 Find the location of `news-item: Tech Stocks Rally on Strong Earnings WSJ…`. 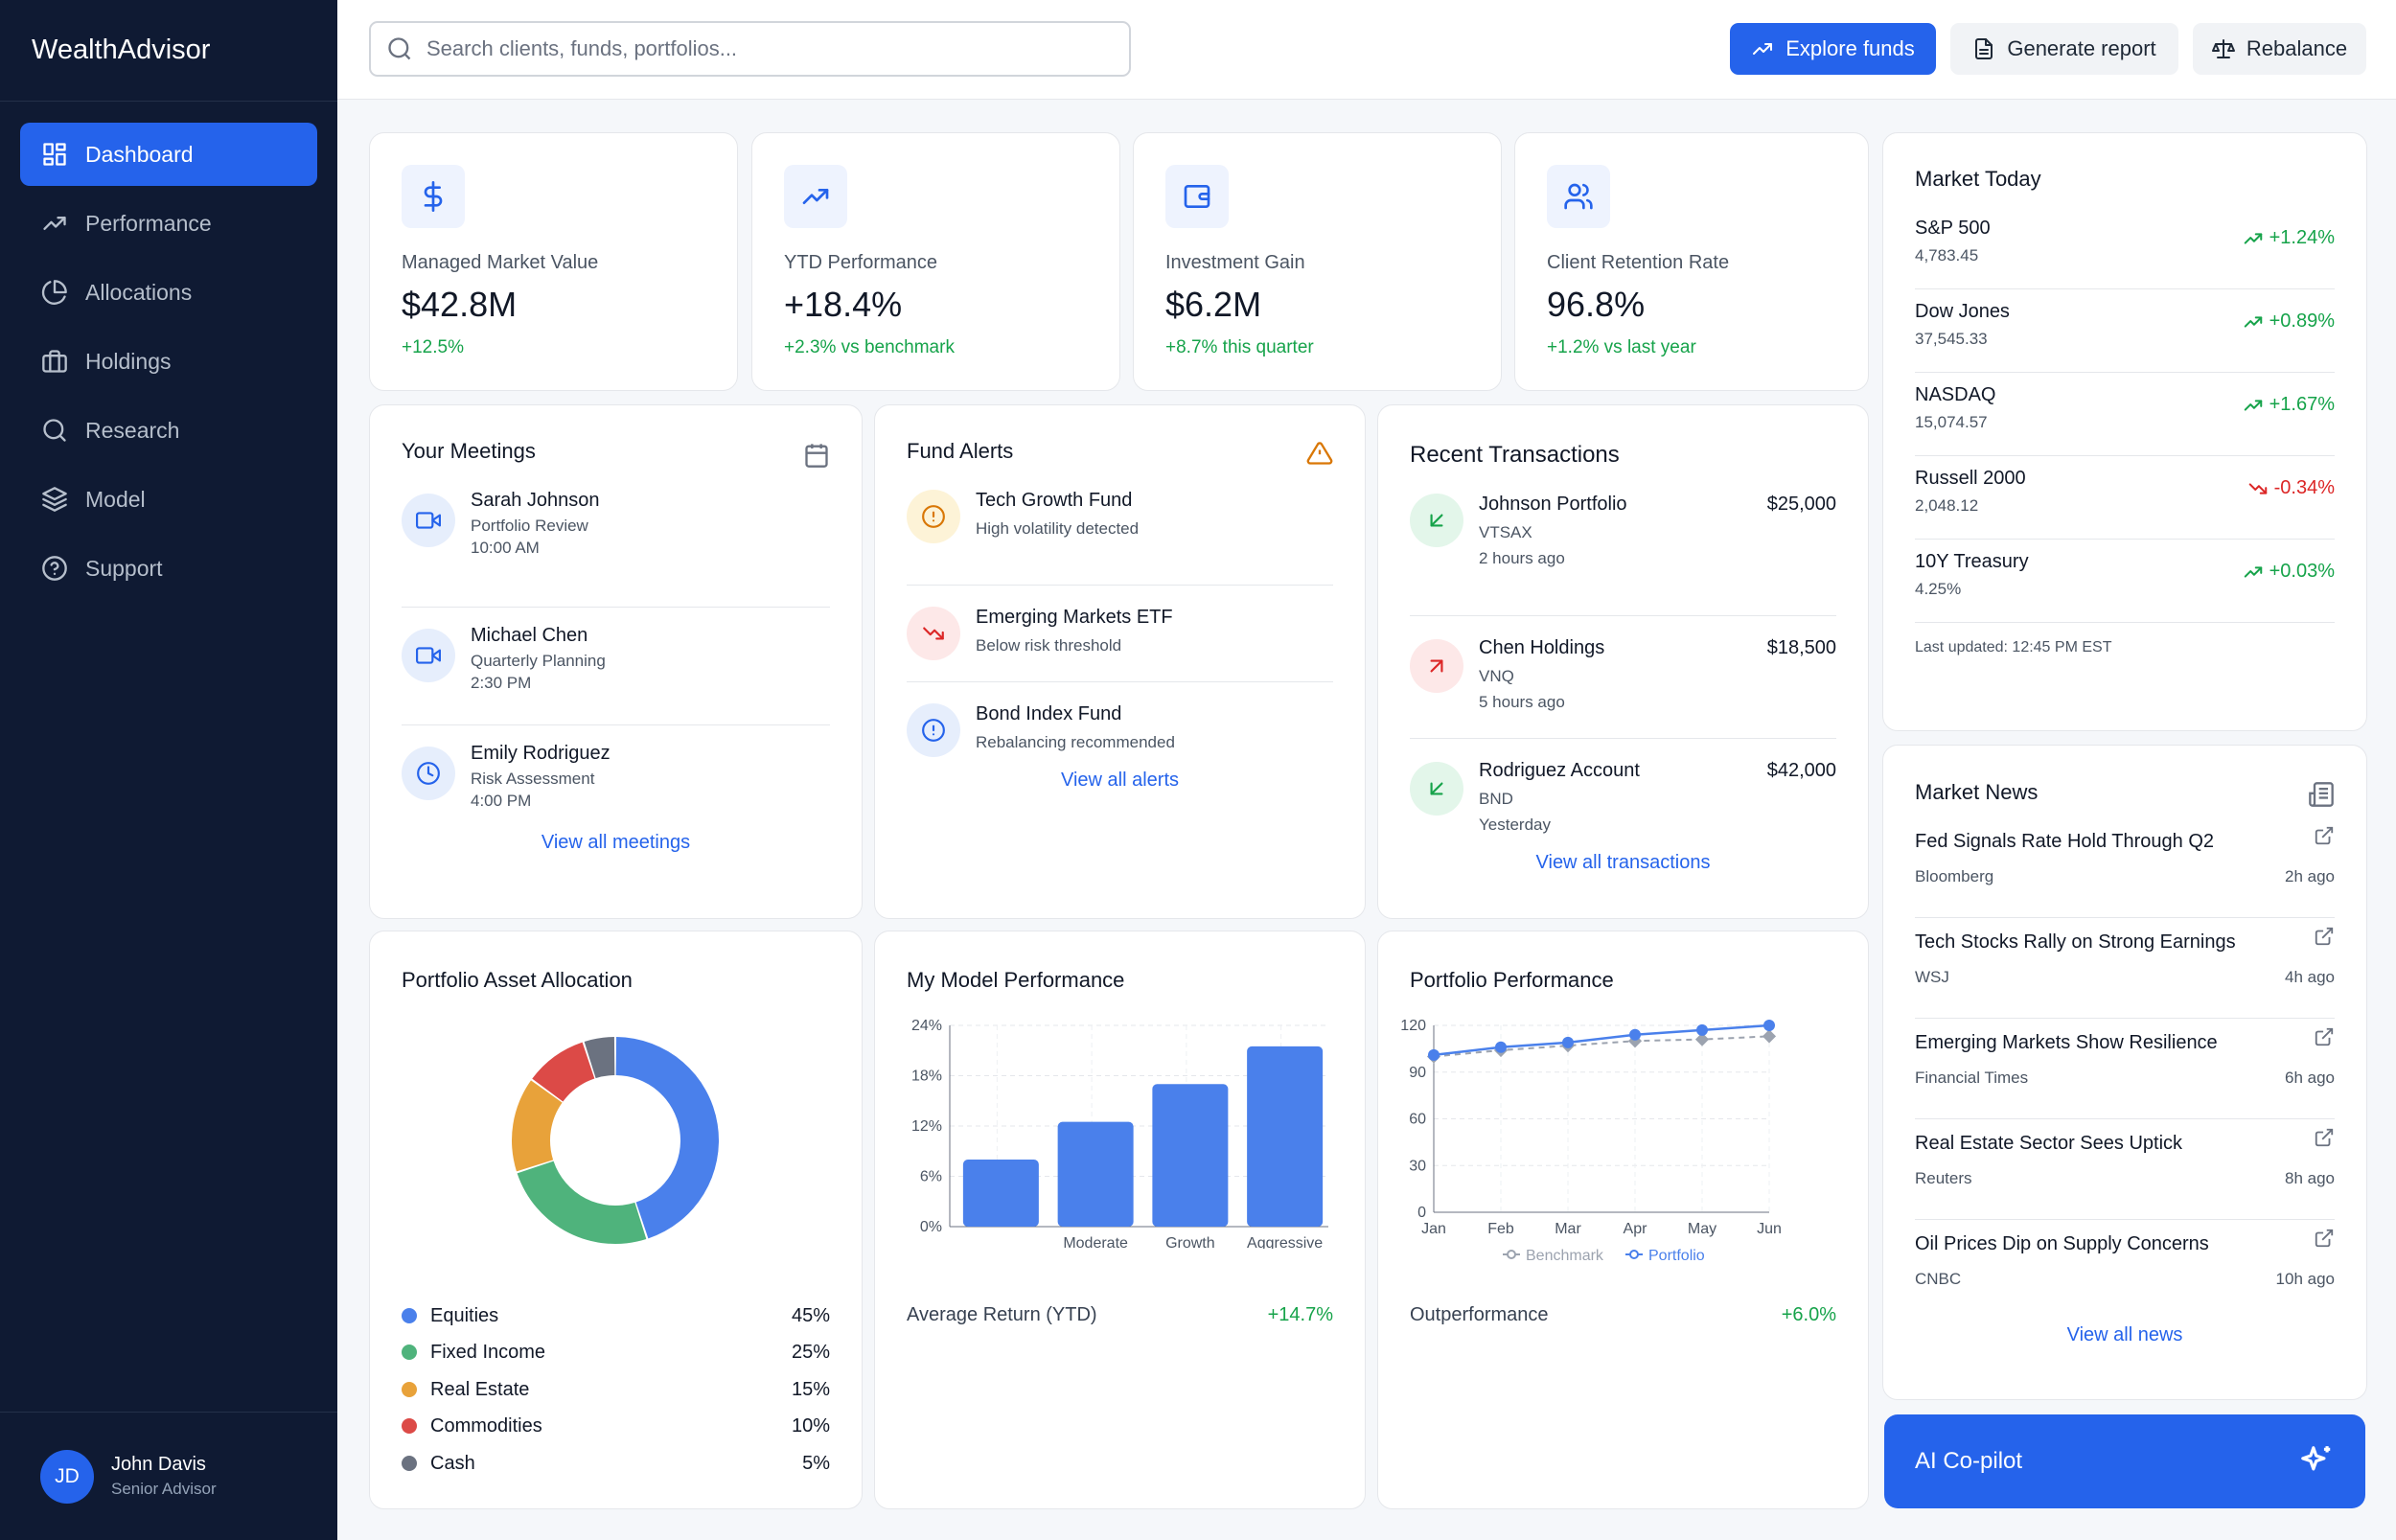

news-item: Tech Stocks Rally on Strong Earnings WSJ… is located at coordinates (2125, 968).